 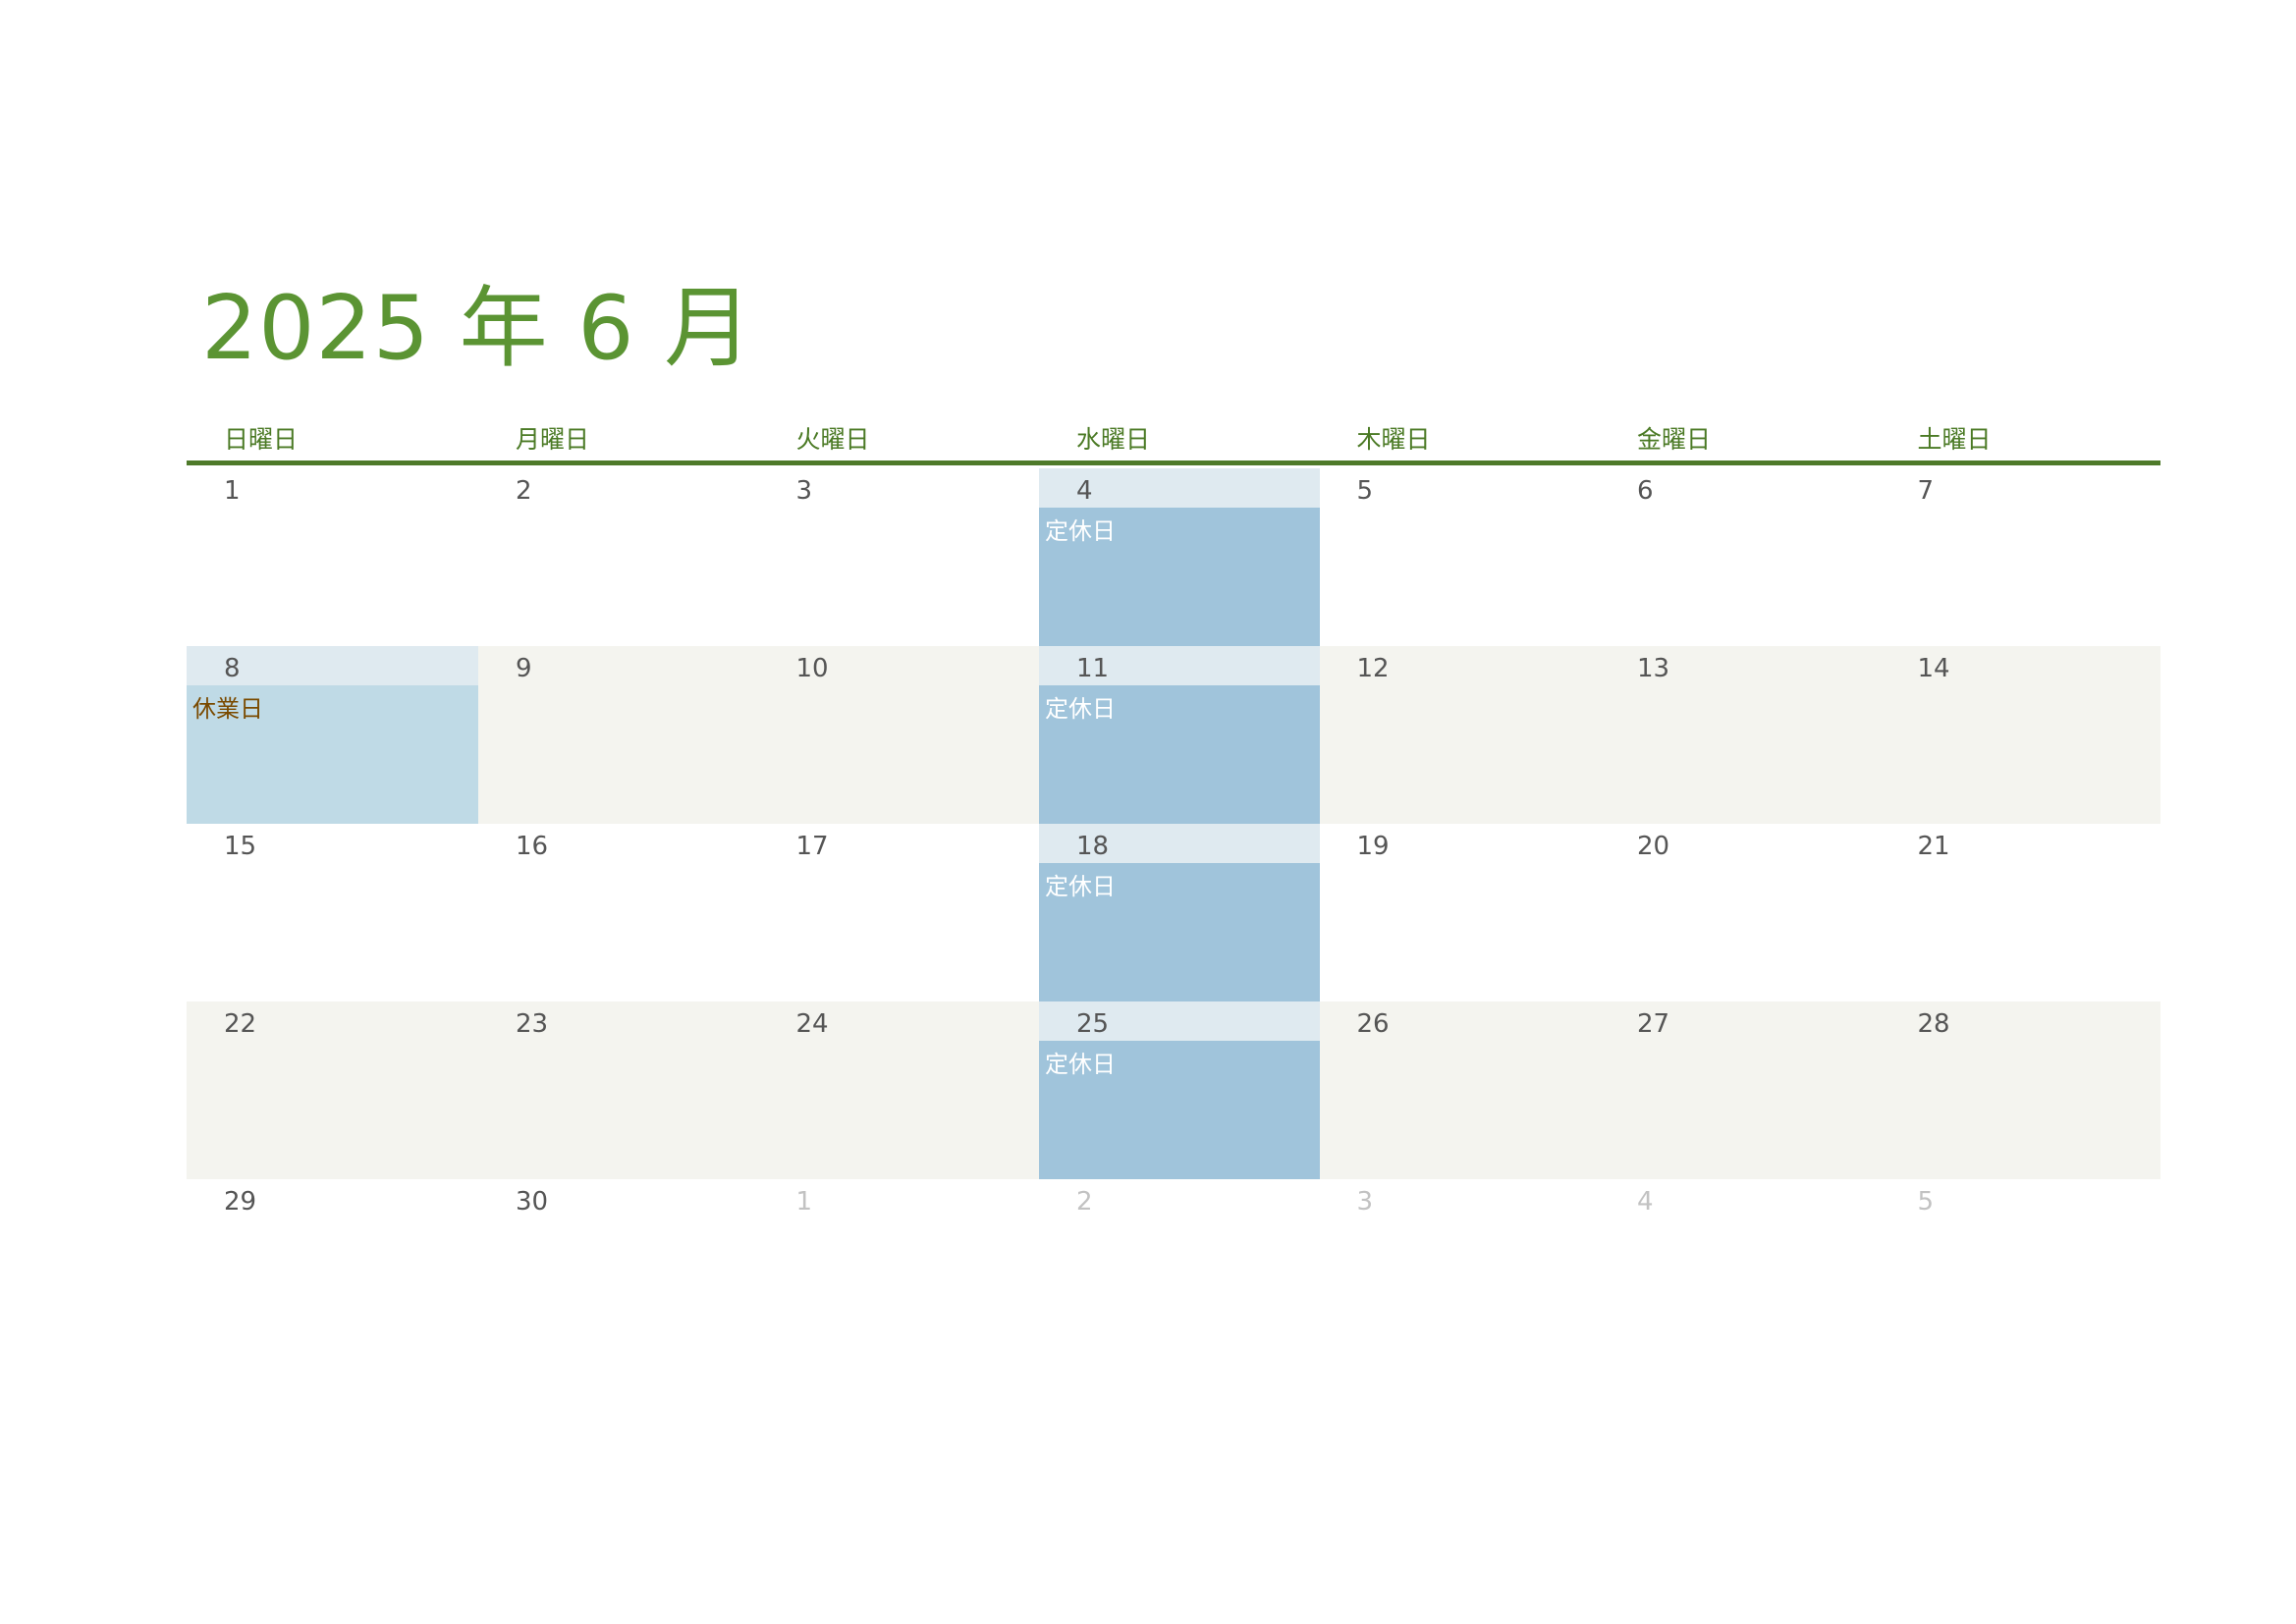 I want to click on day-cell: 4 定休日, so click(x=1179, y=557).